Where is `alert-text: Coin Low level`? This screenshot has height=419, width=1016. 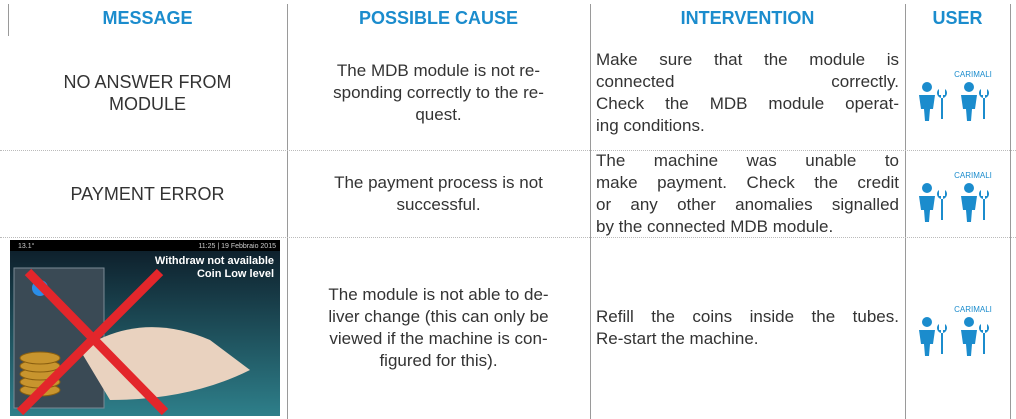
alert-text: Coin Low level is located at coordinates (235, 274).